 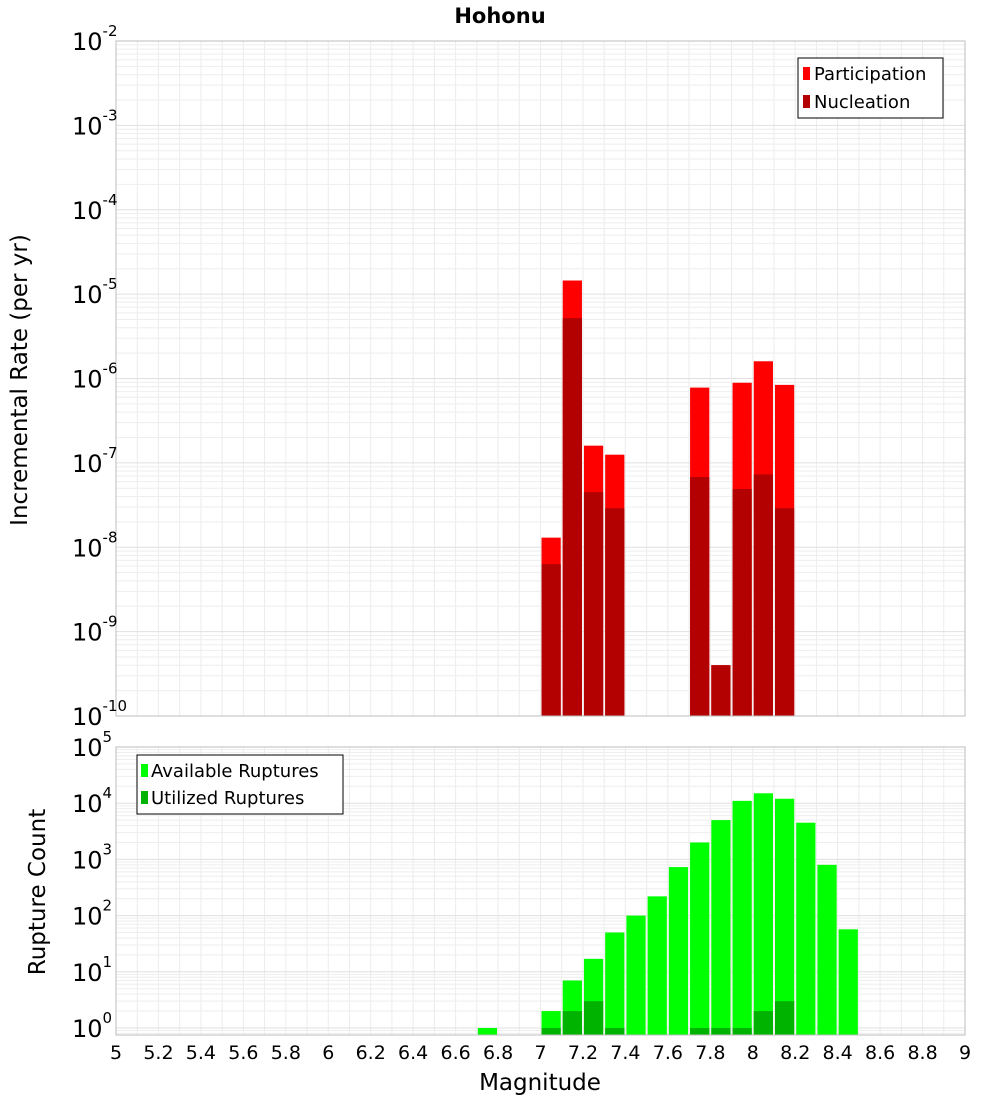 What do you see at coordinates (92, 745) in the screenshot?
I see `y-tick-label: 10⁵` at bounding box center [92, 745].